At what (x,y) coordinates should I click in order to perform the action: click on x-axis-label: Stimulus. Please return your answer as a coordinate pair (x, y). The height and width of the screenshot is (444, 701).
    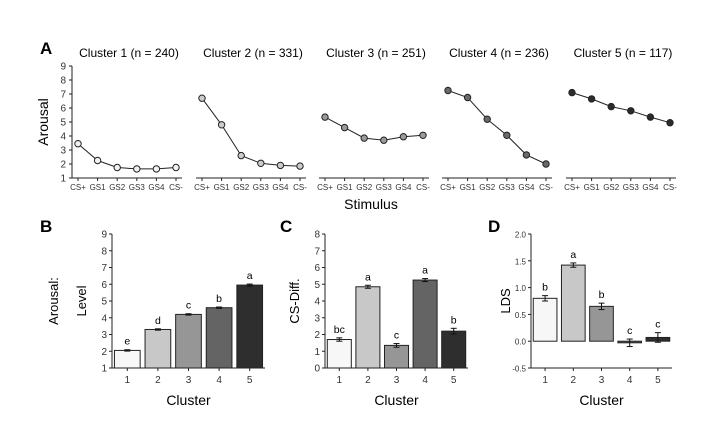
    Looking at the image, I should click on (371, 204).